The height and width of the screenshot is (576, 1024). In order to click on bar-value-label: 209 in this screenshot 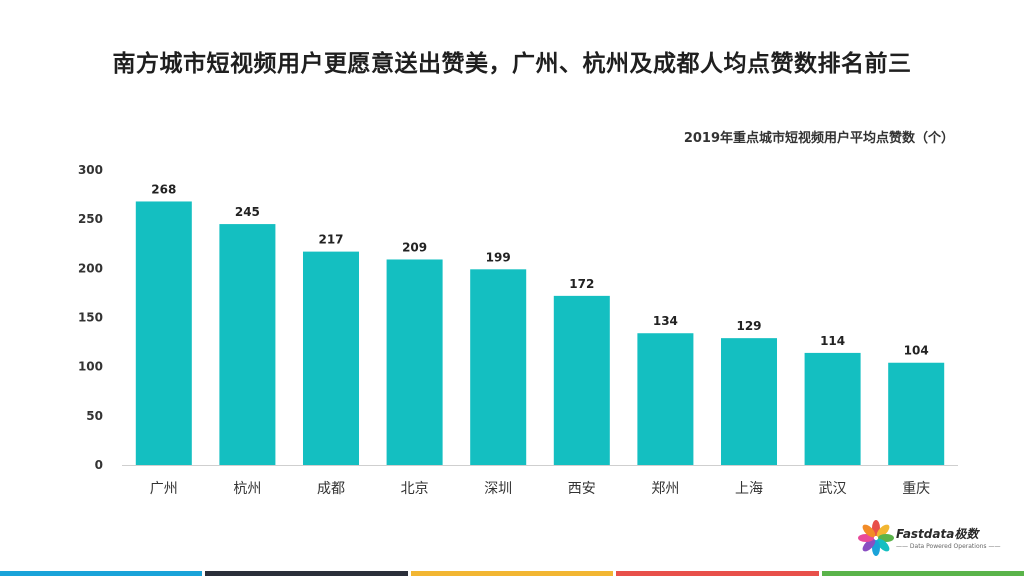, I will do `click(414, 247)`.